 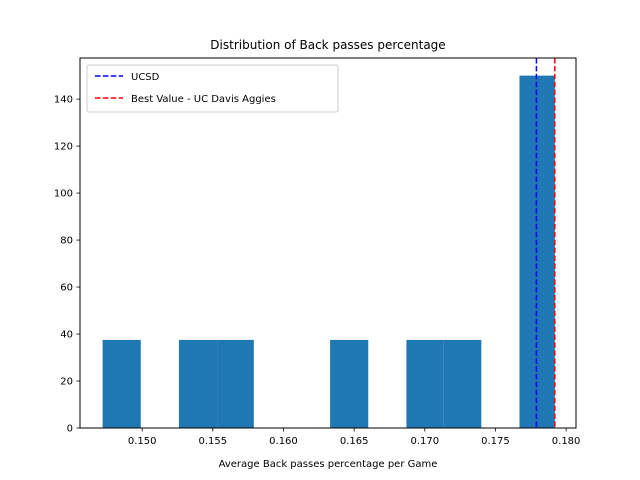 I want to click on y-tick-label-4: 80, so click(x=66, y=241).